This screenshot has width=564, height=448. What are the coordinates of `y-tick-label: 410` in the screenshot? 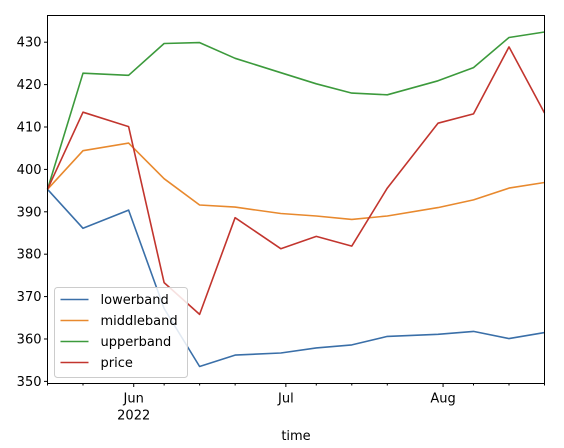 It's located at (29, 128).